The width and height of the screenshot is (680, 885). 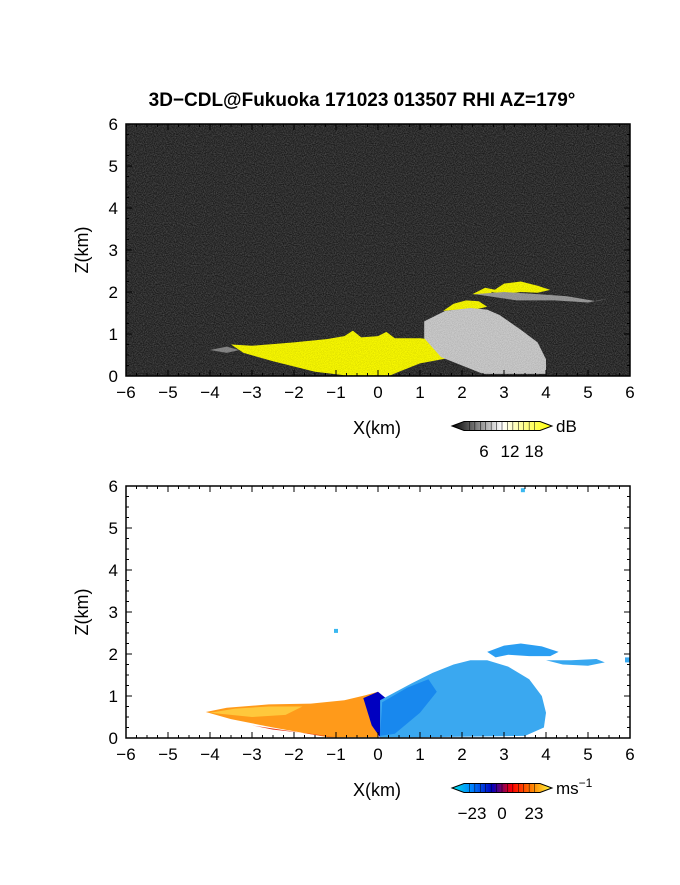 I want to click on colorbar: ms−1 −23 0 23, so click(x=521, y=799).